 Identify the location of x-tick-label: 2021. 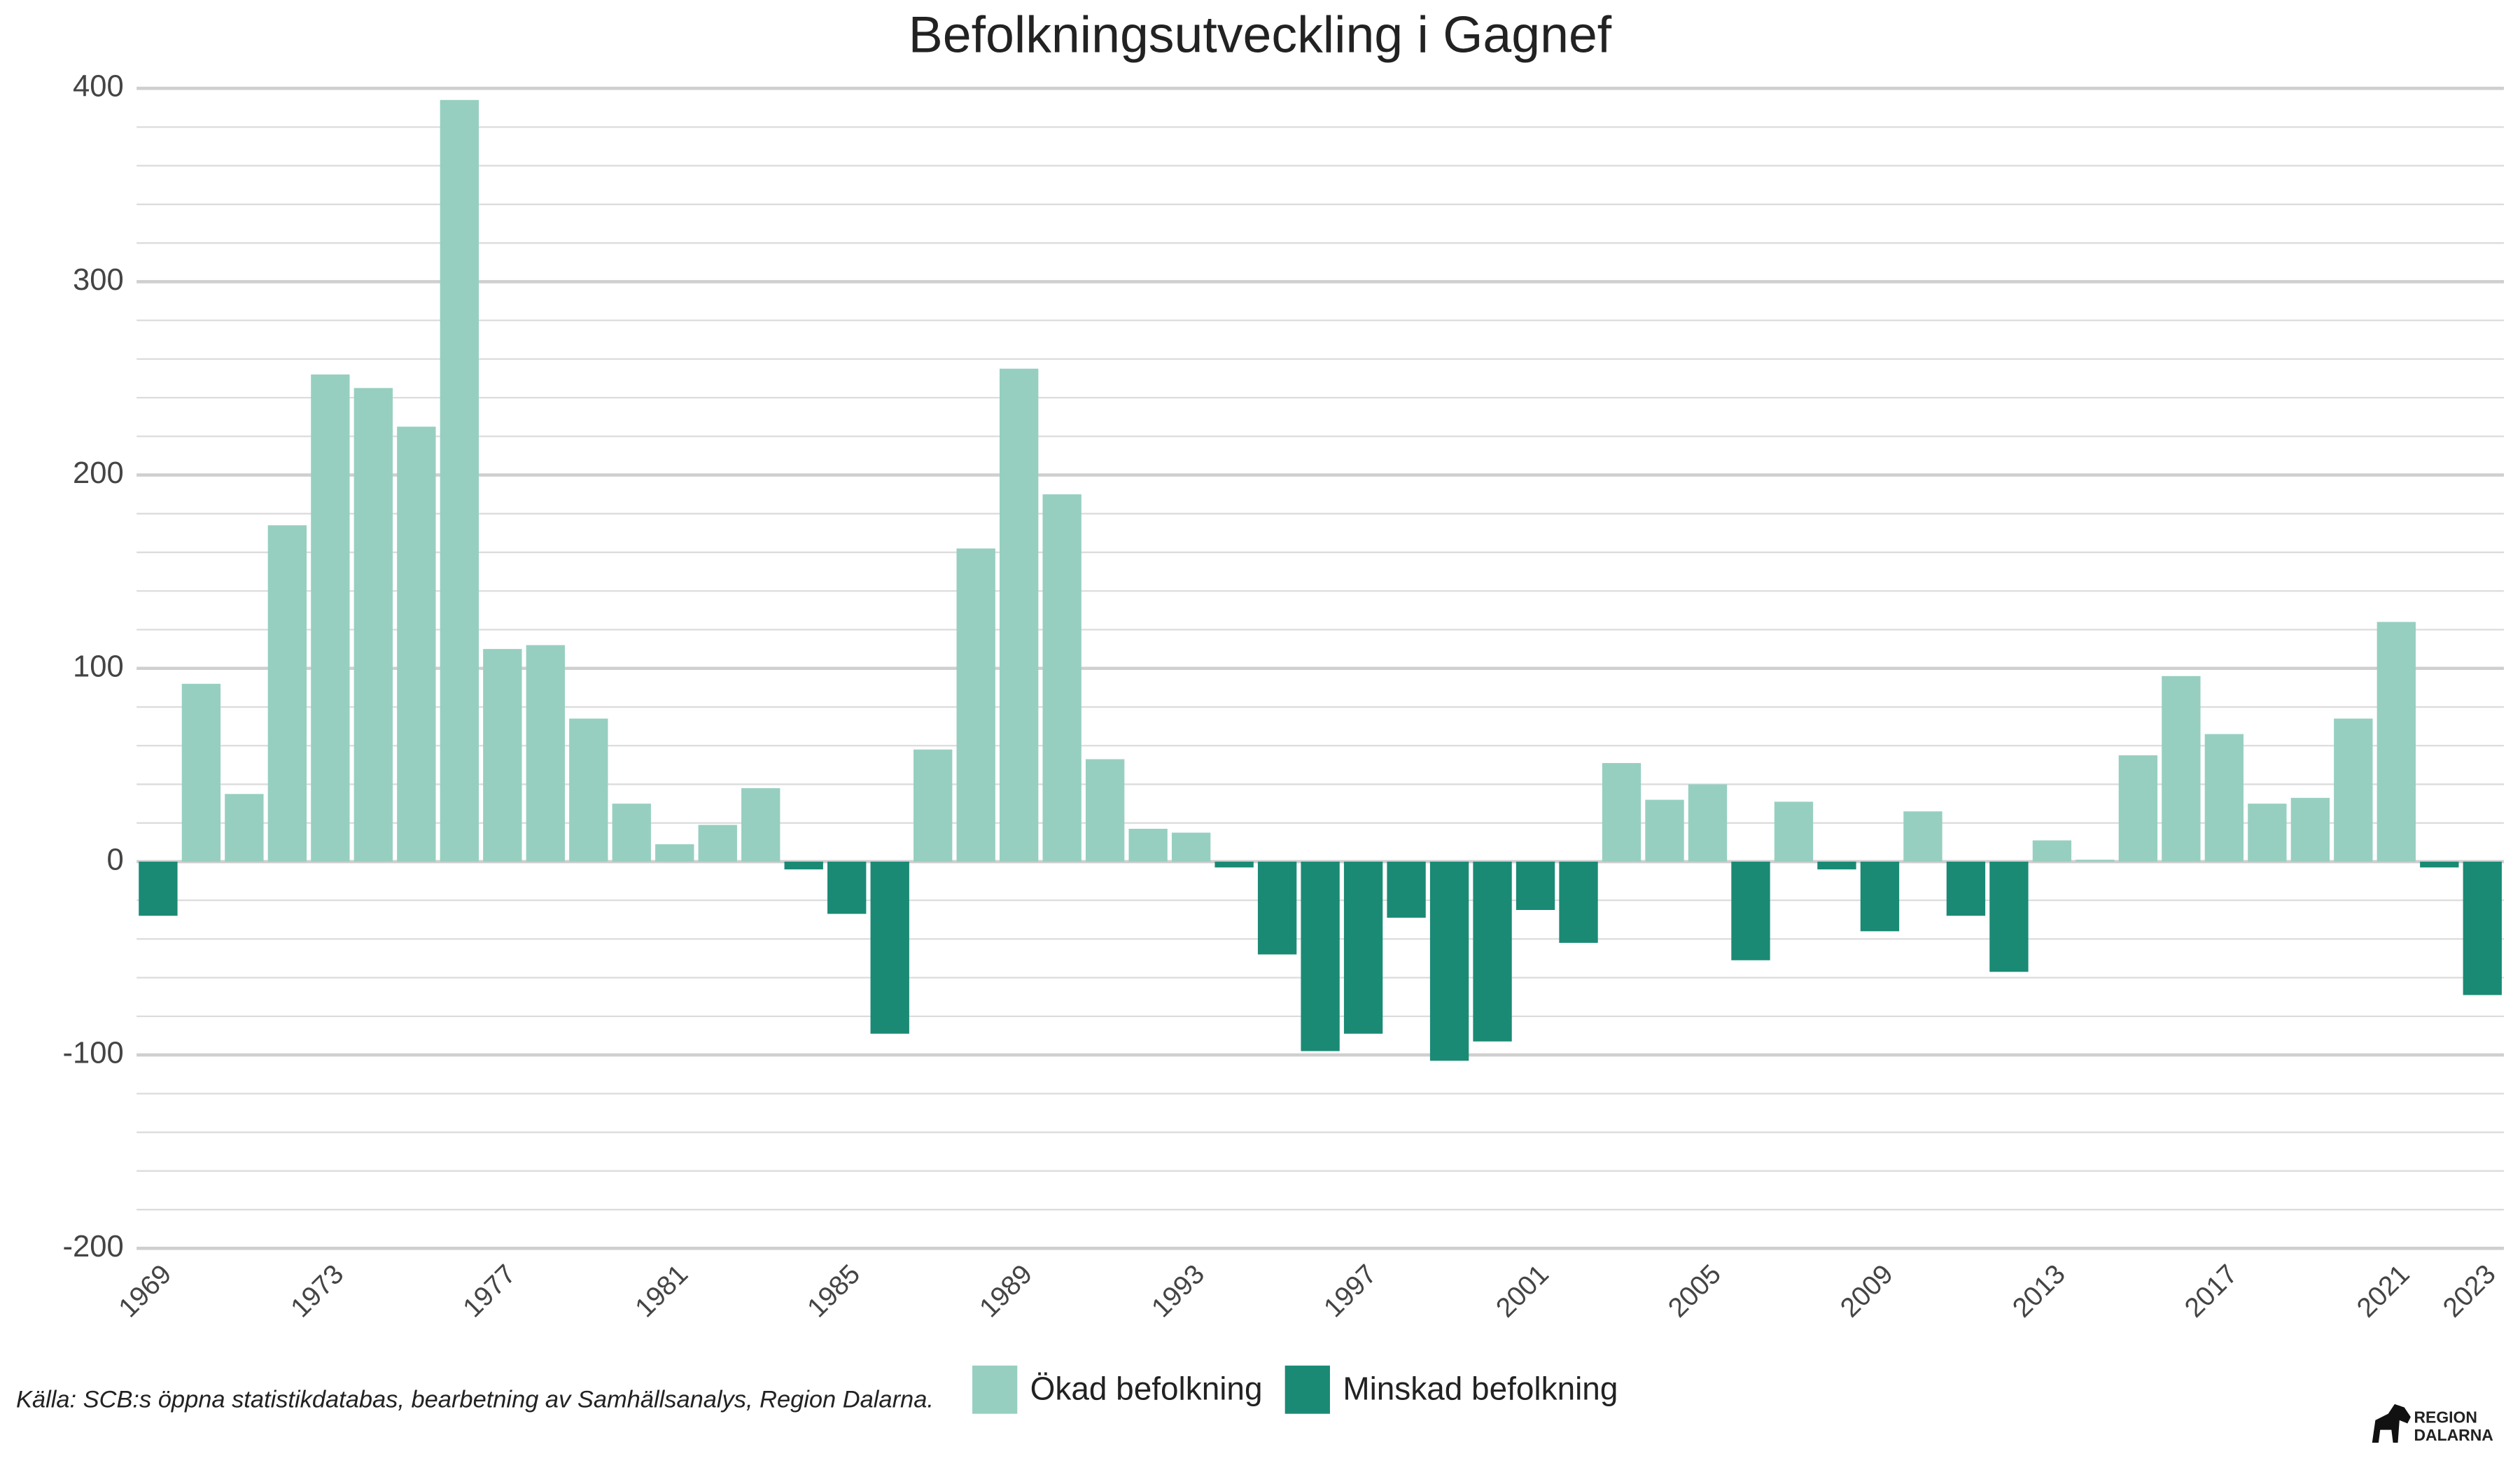
(2383, 1291).